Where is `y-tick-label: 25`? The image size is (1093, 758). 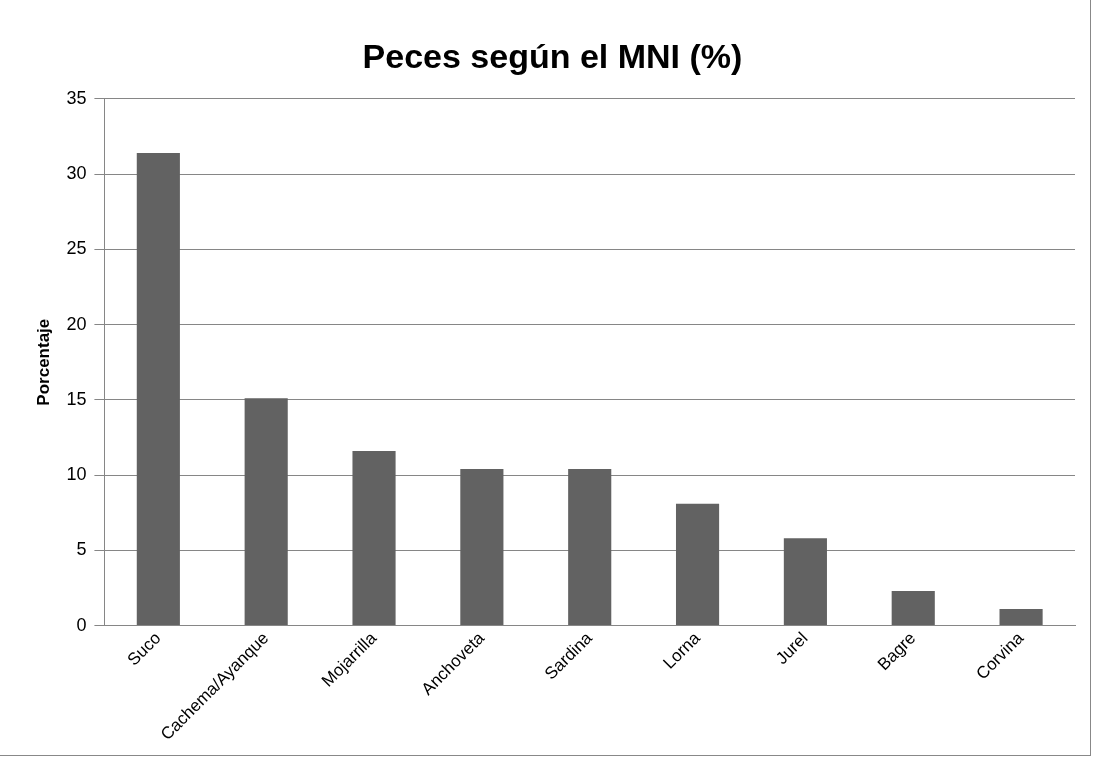
y-tick-label: 25 is located at coordinates (76, 248).